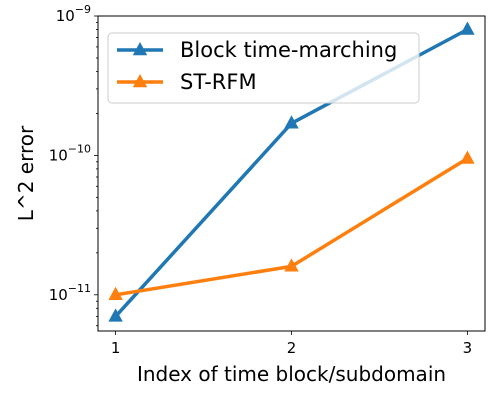  I want to click on legend-label-1: ST-RFM, so click(218, 82).